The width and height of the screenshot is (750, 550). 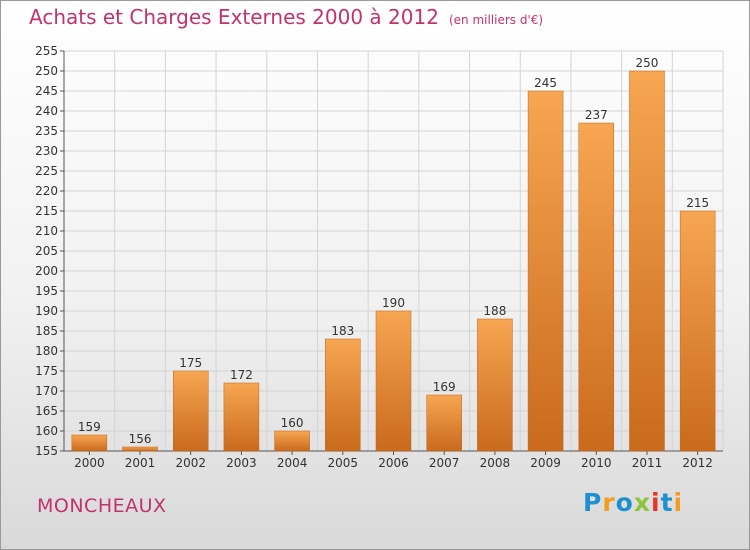 What do you see at coordinates (393, 463) in the screenshot?
I see `x-tick-label: 2006` at bounding box center [393, 463].